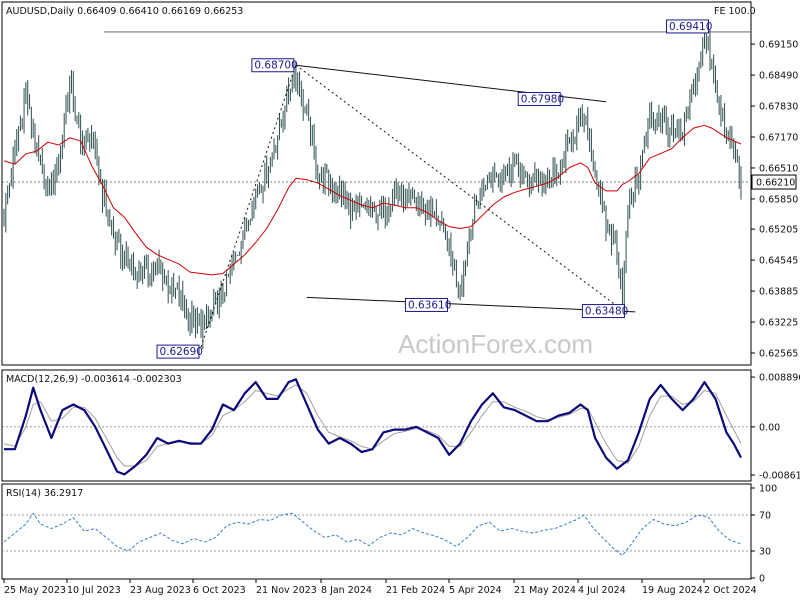 Image resolution: width=800 pixels, height=600 pixels. Describe the element at coordinates (542, 100) in the screenshot. I see `price-annotation-label: 0.67980` at that location.